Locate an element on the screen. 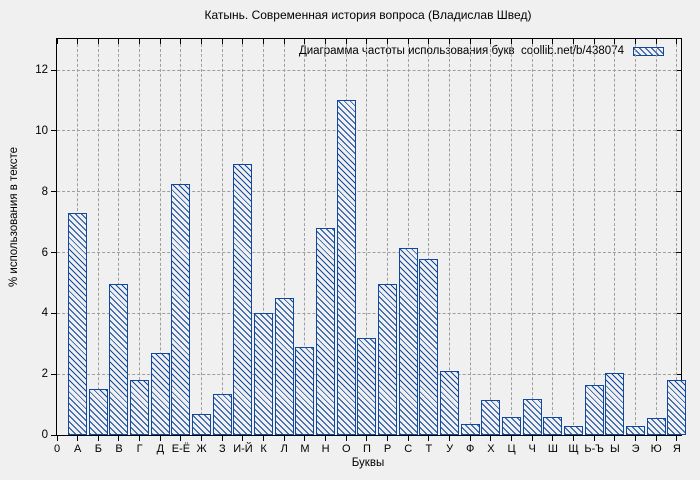 Image resolution: width=700 pixels, height=480 pixels. bar-И-Й is located at coordinates (243, 299).